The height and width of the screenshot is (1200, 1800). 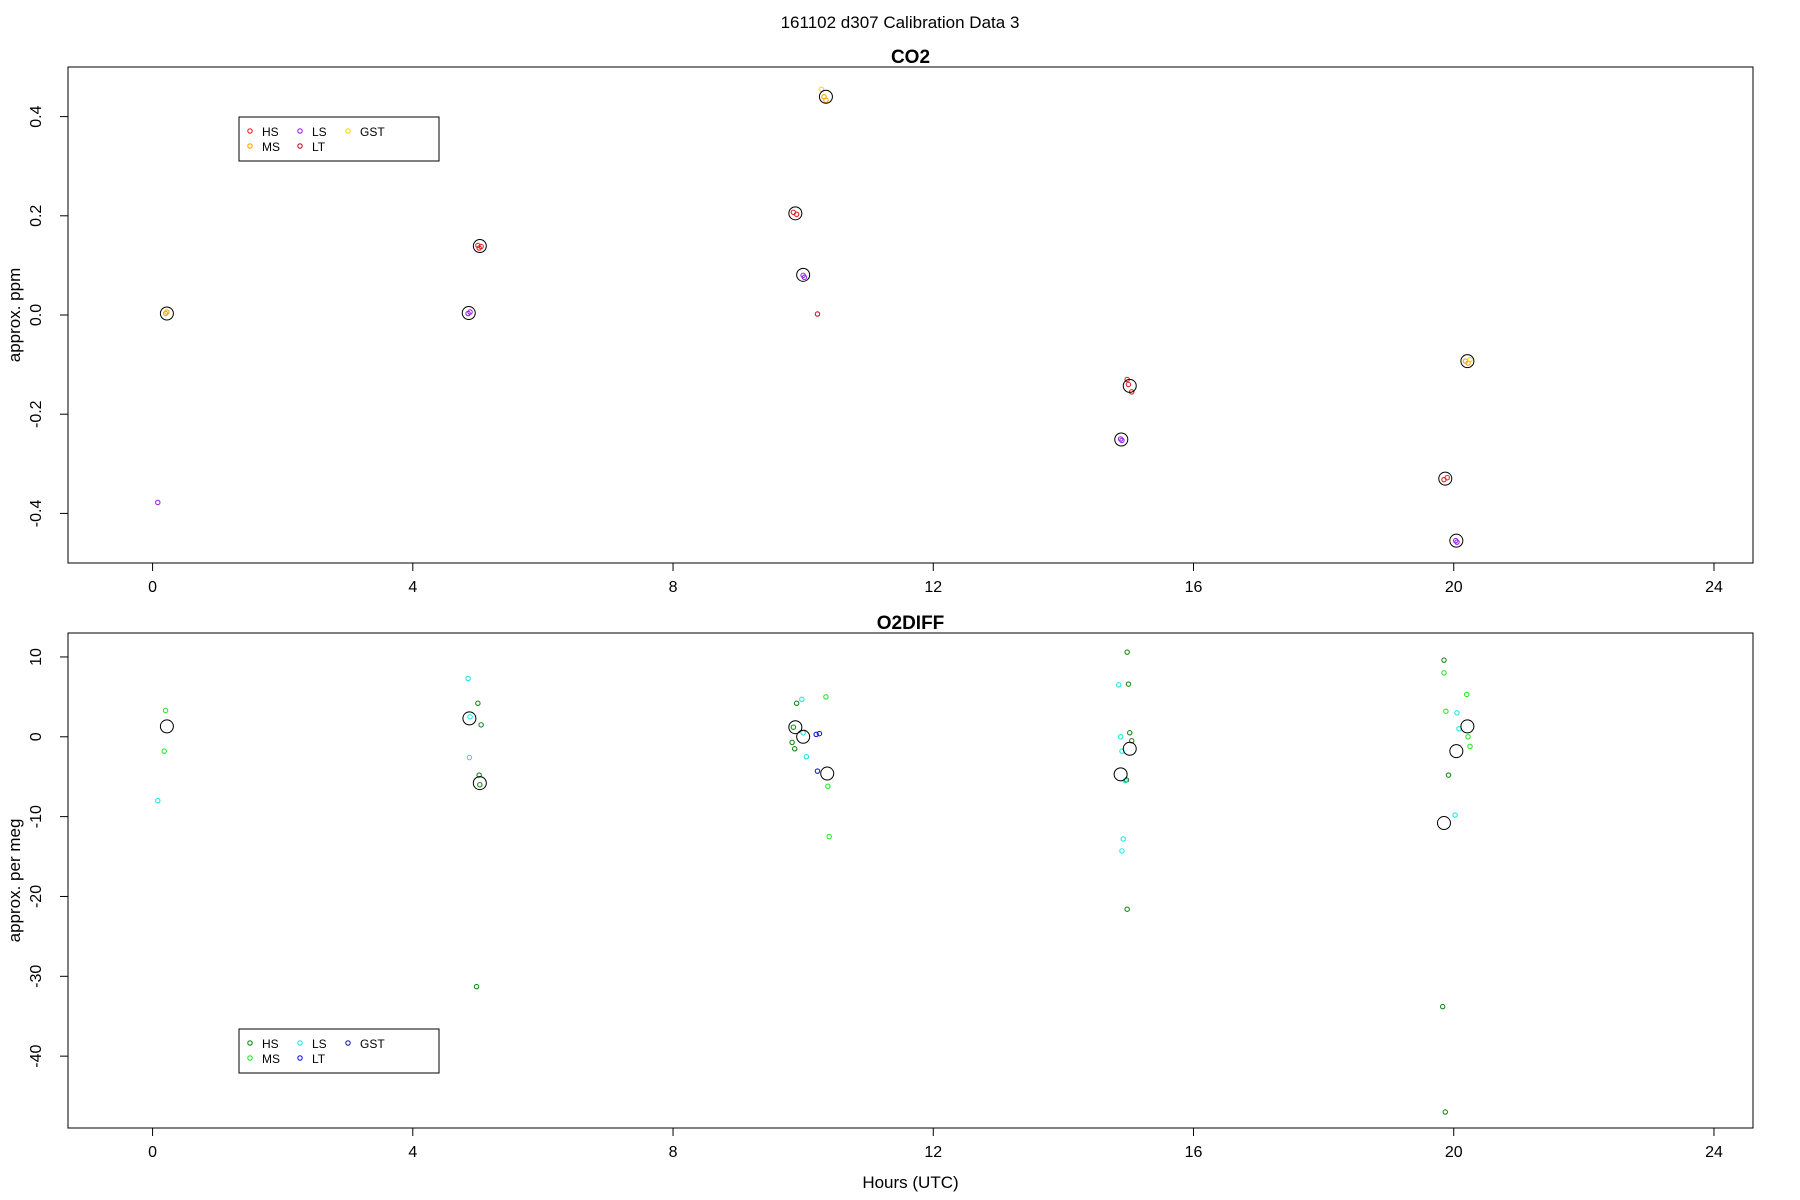 What do you see at coordinates (911, 623) in the screenshot?
I see `chart-title: O2DIFF` at bounding box center [911, 623].